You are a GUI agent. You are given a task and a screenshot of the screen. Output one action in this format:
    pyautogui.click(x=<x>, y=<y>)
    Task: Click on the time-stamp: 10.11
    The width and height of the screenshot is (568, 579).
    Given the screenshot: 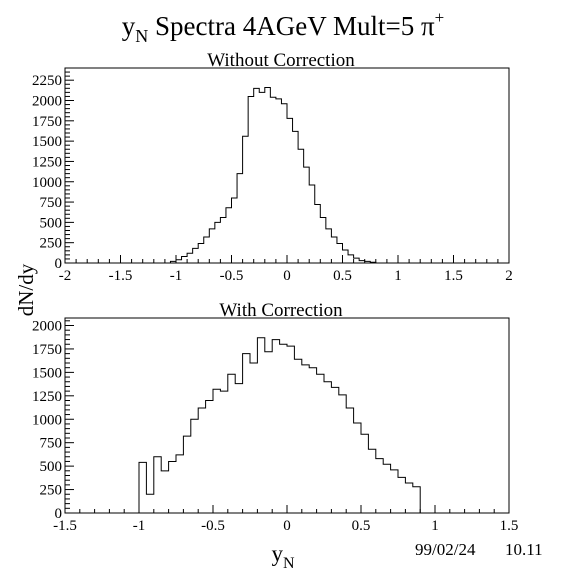 What is the action you would take?
    pyautogui.click(x=524, y=549)
    